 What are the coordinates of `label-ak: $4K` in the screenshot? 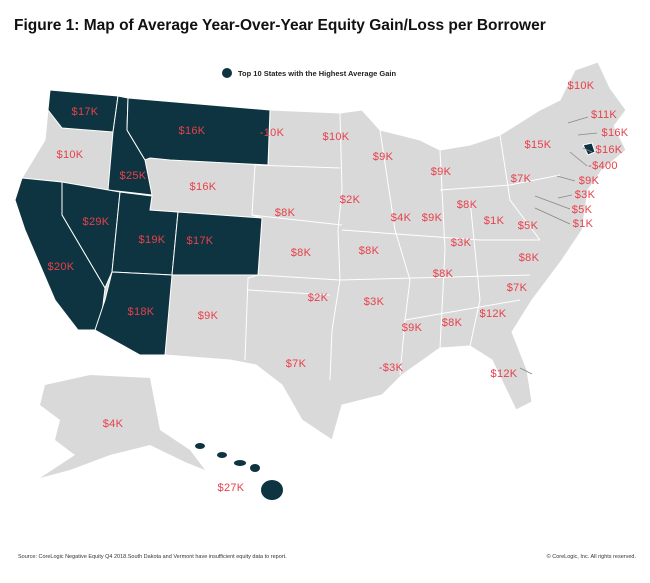 It's located at (113, 424).